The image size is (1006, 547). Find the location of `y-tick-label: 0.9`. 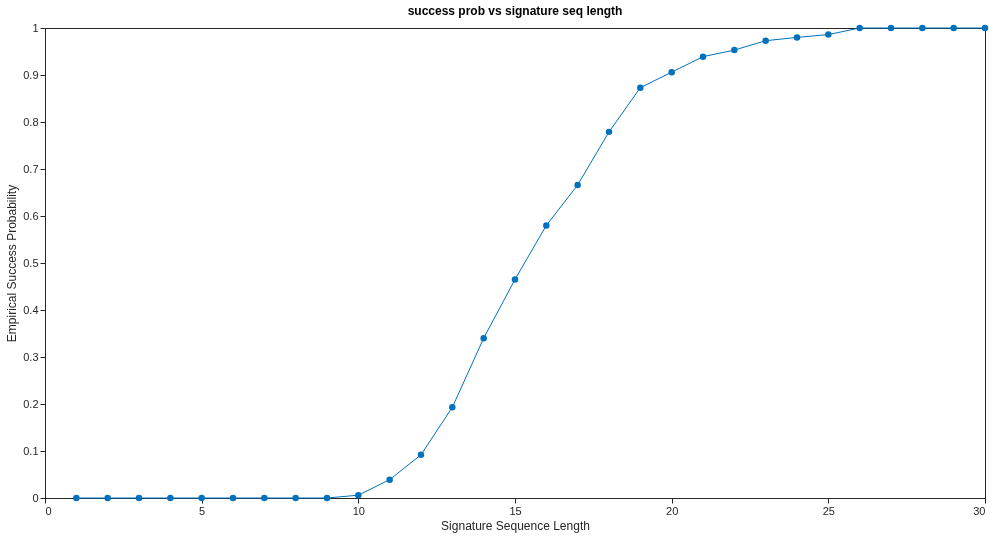

y-tick-label: 0.9 is located at coordinates (31, 74).